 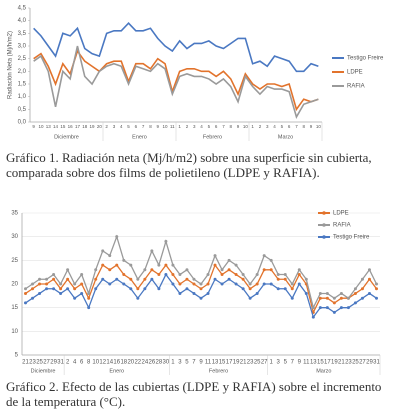 I want to click on y-tick-label: 30, so click(x=14, y=237).